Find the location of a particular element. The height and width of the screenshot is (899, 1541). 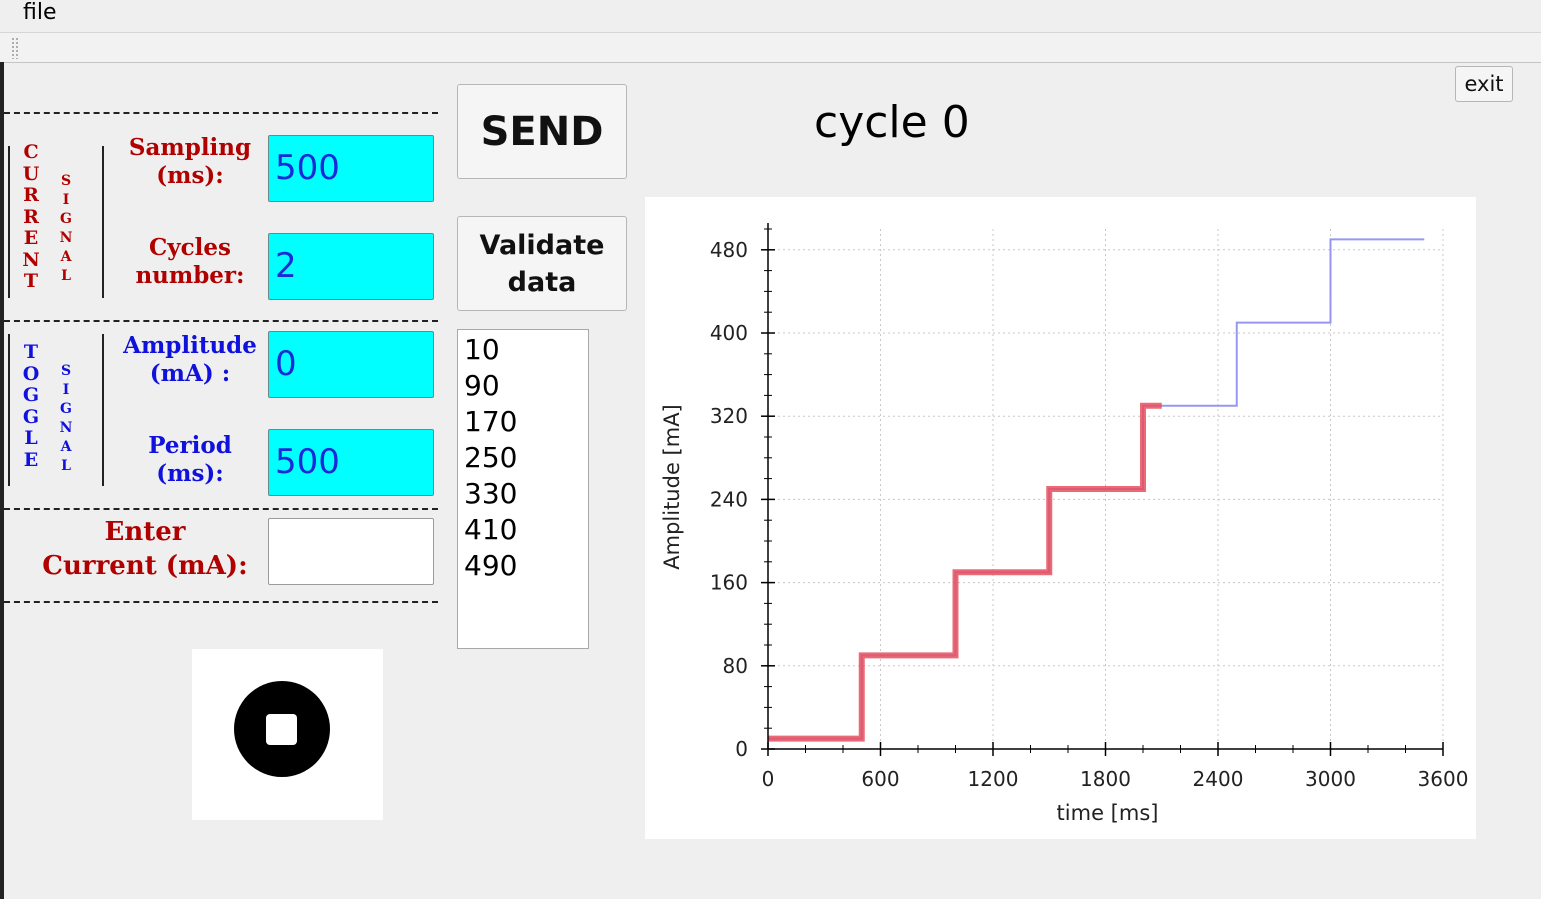

stop-button is located at coordinates (287, 734).